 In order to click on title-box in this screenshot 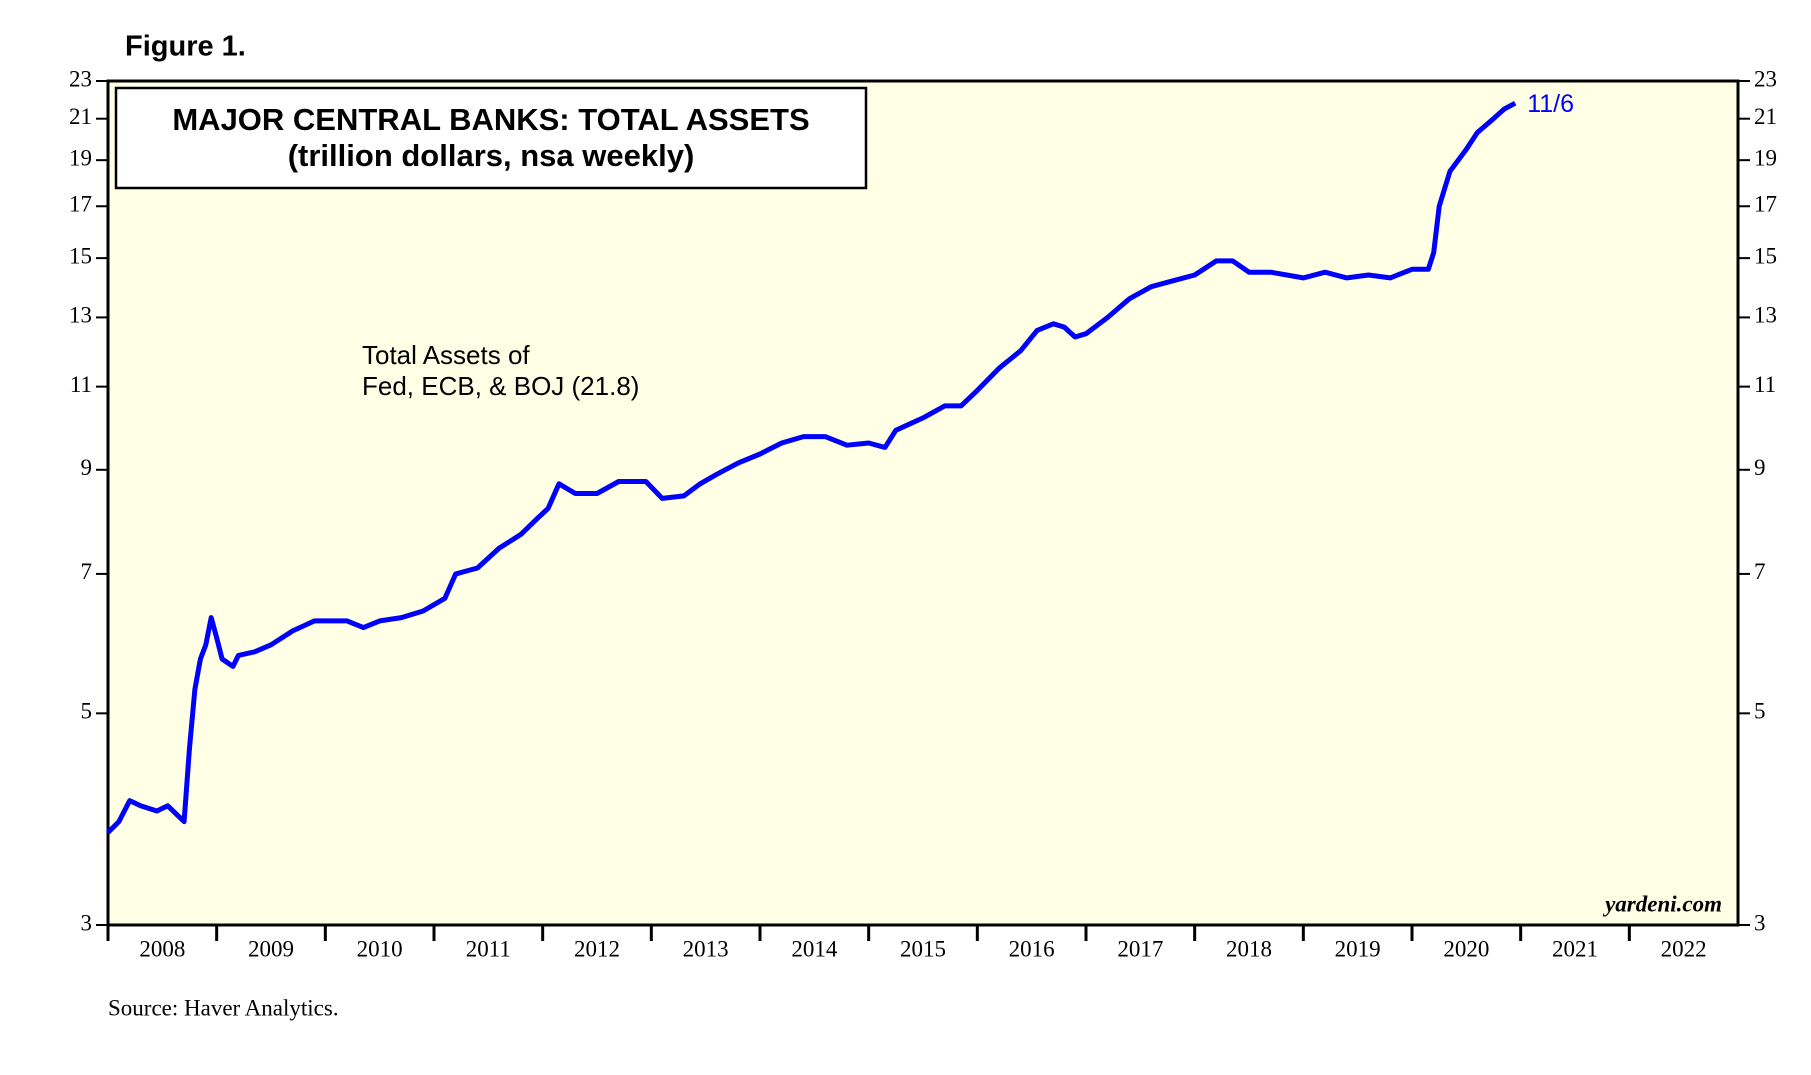, I will do `click(491, 138)`.